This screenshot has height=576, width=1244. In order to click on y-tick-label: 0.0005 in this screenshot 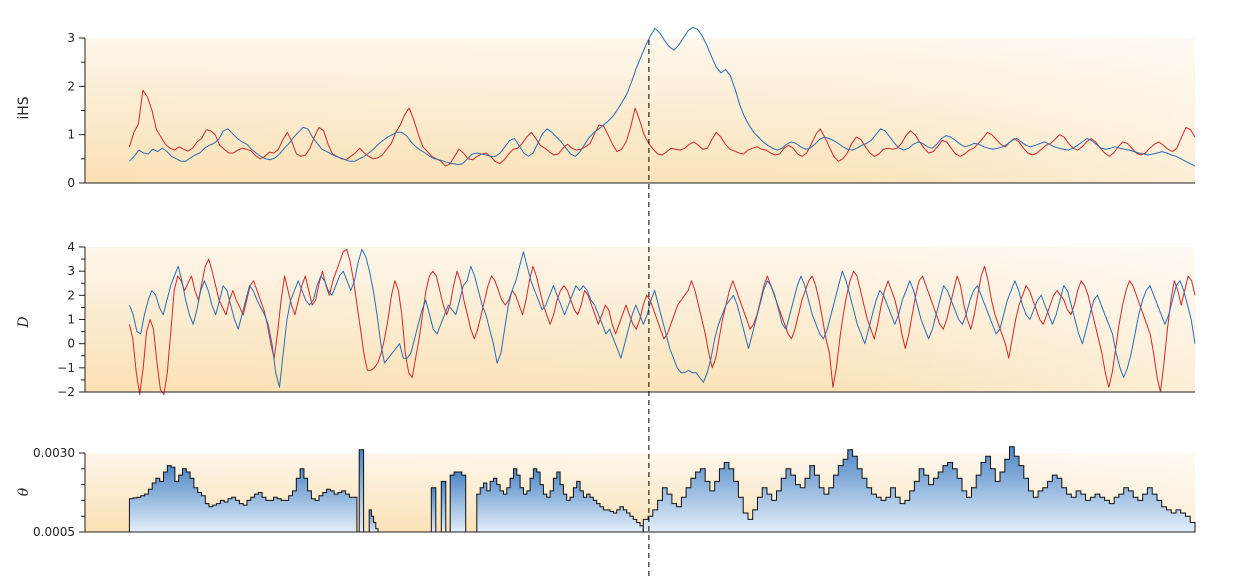, I will do `click(54, 532)`.